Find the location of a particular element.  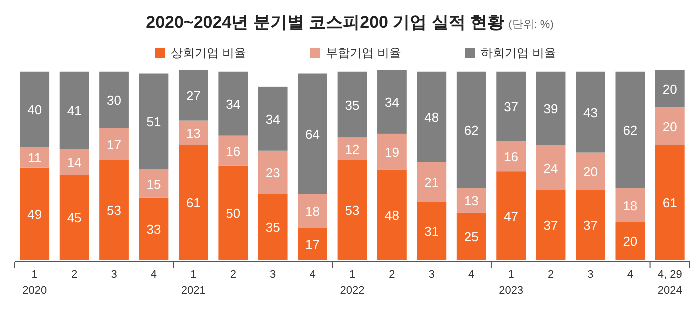

data-label: 16 is located at coordinates (233, 151).